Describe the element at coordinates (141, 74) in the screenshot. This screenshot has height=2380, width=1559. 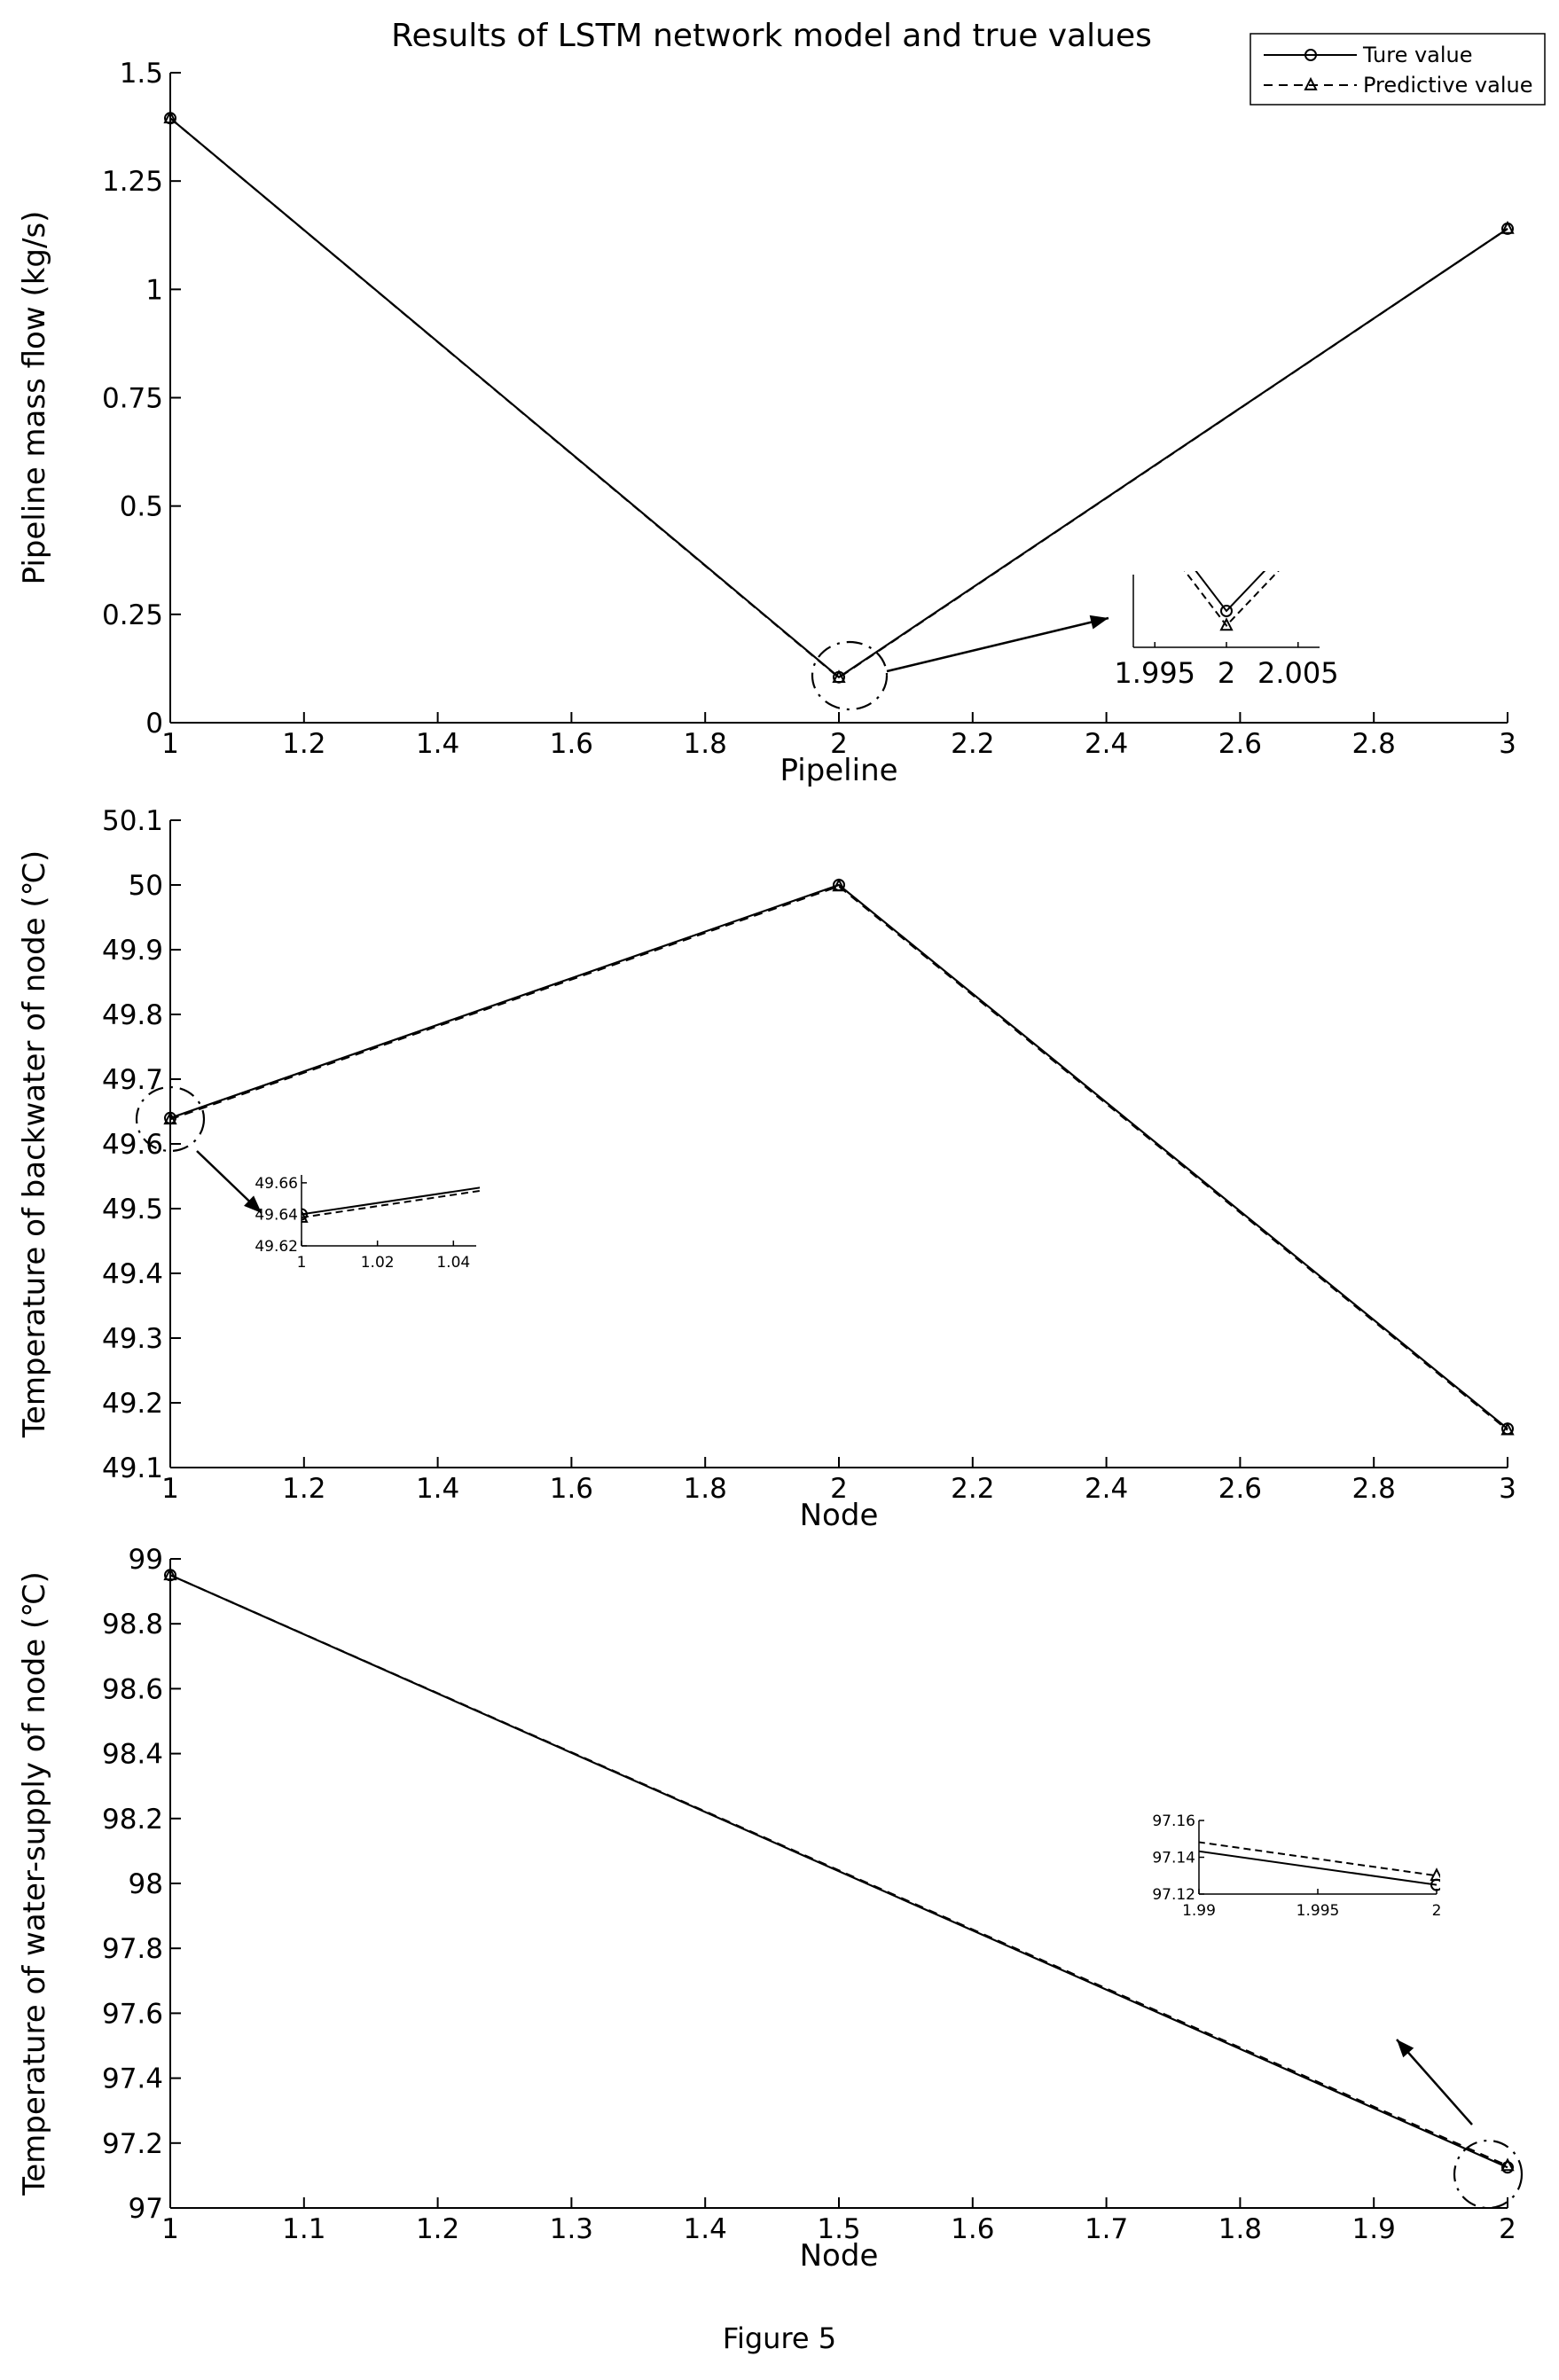
I see `y-tick-label: 1.5` at that location.